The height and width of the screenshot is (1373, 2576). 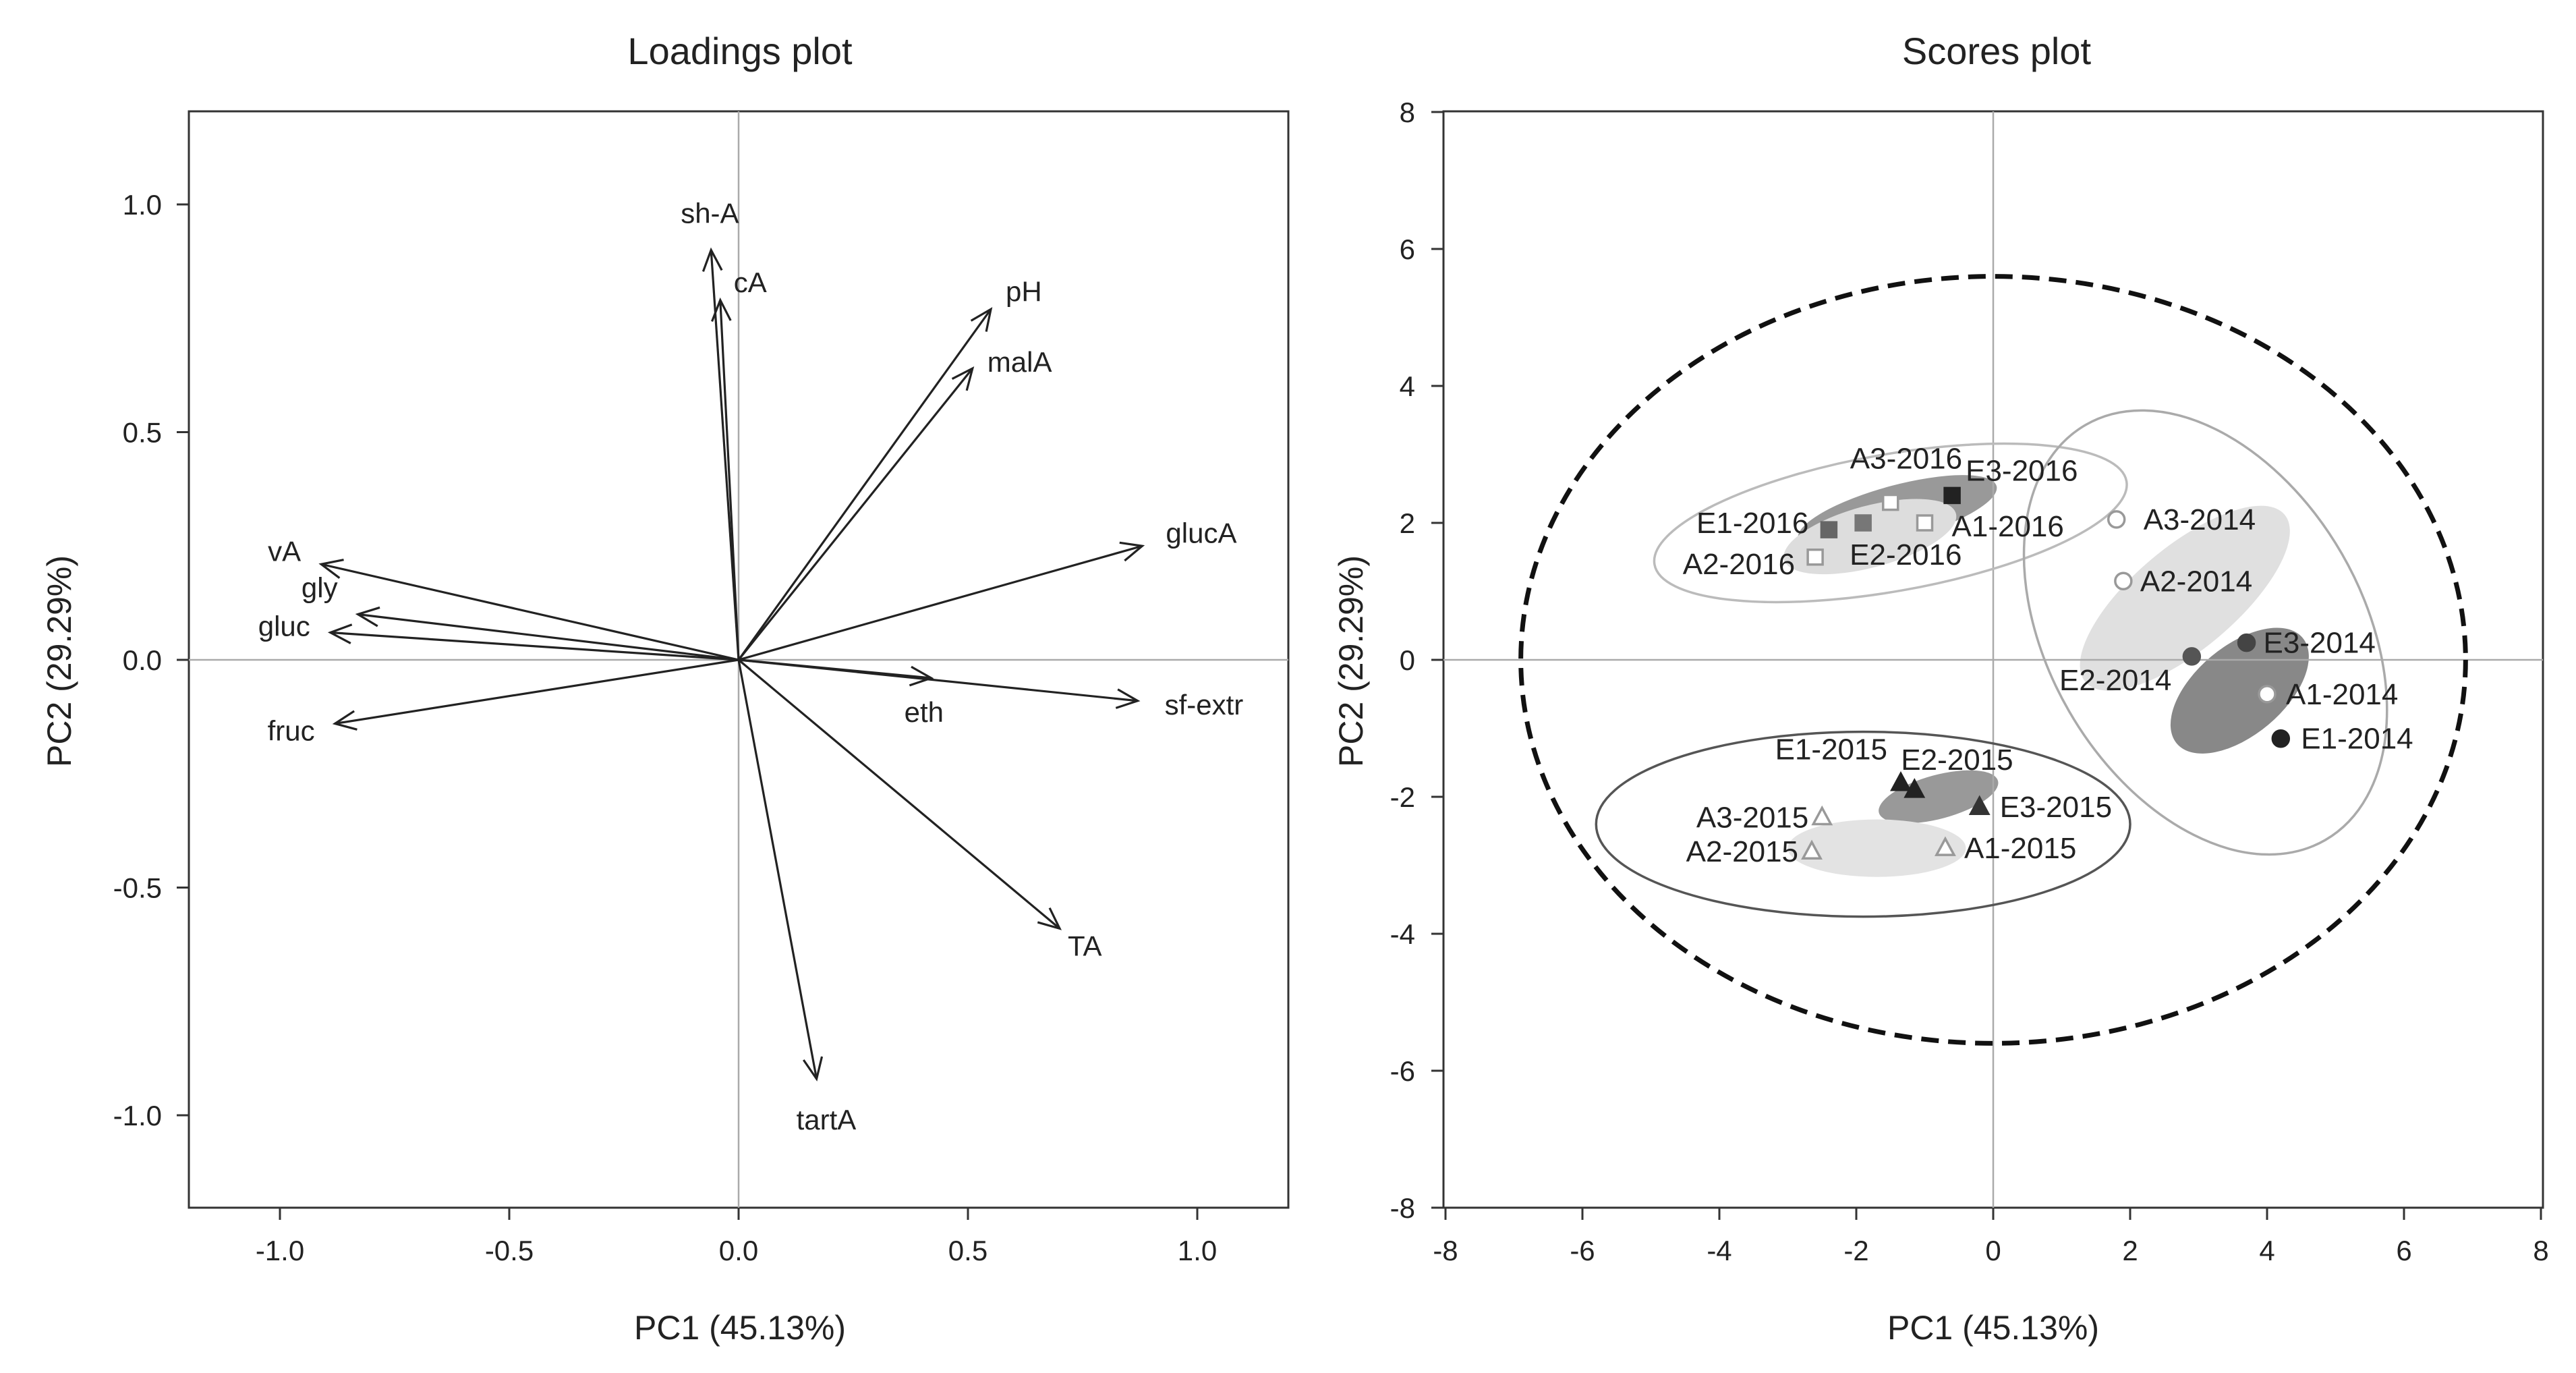 I want to click on score-point-a2-2014: A2-2014, so click(x=2183, y=581).